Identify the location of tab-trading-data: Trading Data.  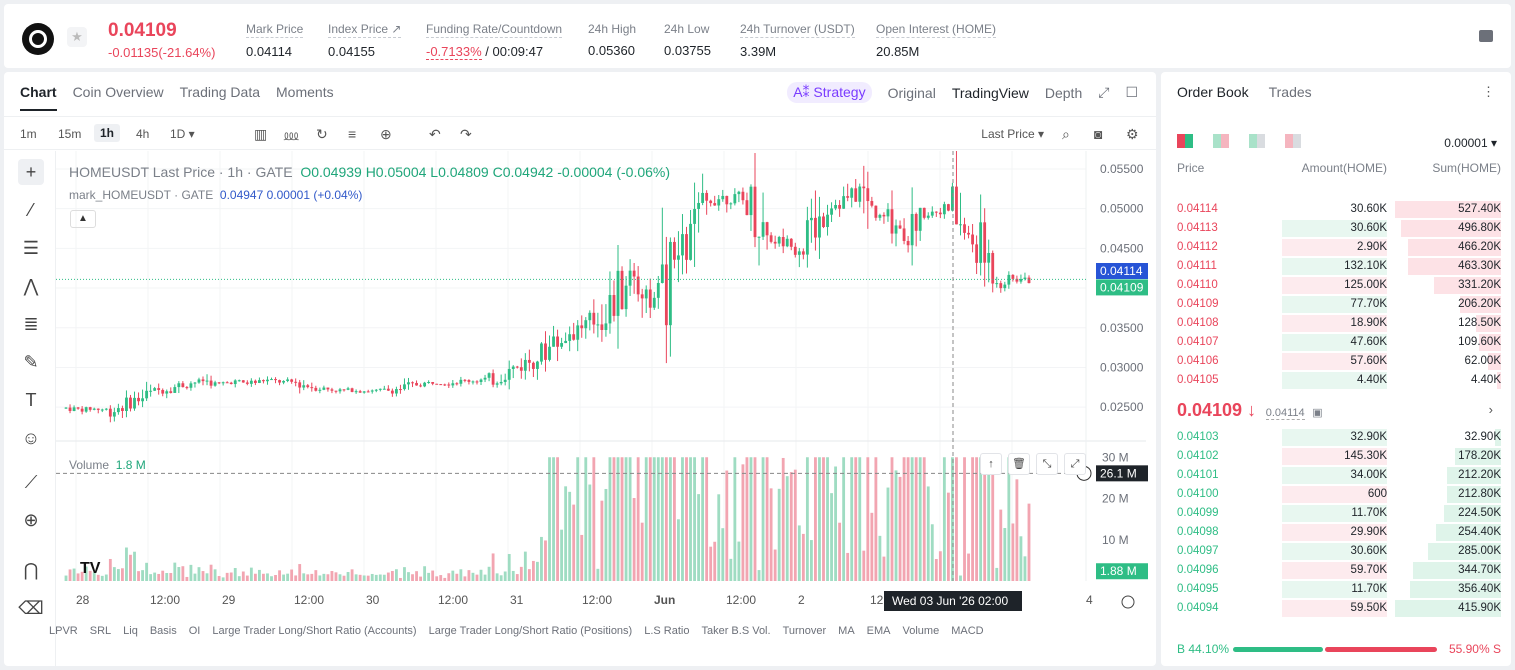
(220, 92).